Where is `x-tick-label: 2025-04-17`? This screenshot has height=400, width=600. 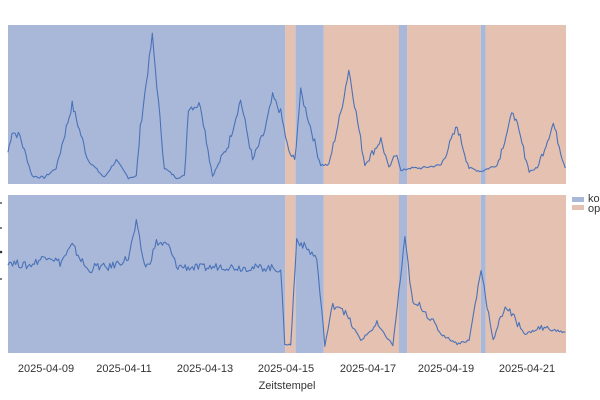
x-tick-label: 2025-04-17 is located at coordinates (368, 369).